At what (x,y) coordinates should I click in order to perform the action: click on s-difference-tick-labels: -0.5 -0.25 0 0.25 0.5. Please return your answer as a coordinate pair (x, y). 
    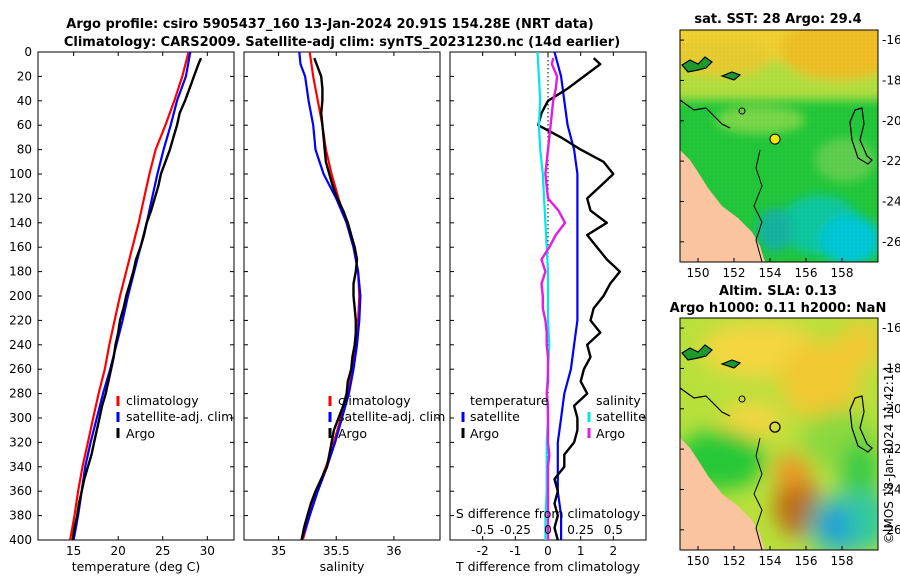
    Looking at the image, I should click on (547, 530).